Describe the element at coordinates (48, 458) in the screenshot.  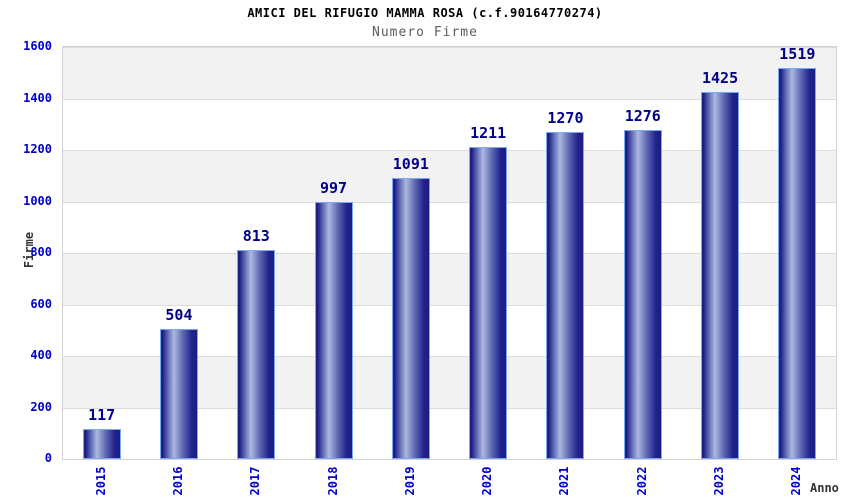
I see `y-tick-label: 0` at that location.